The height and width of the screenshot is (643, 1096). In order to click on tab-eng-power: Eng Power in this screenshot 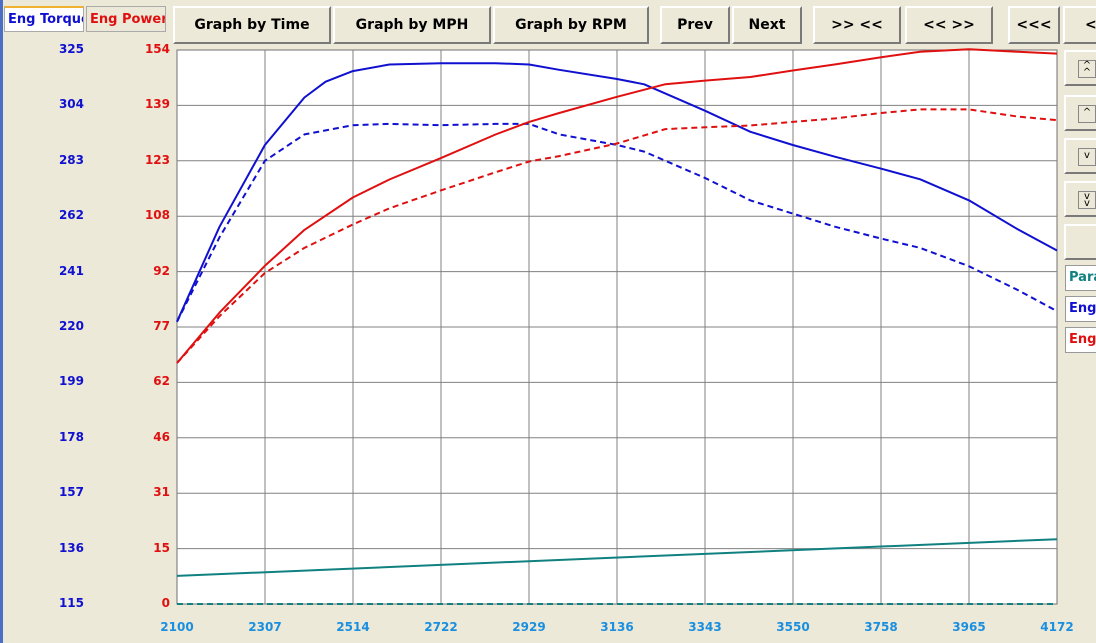, I will do `click(126, 19)`.